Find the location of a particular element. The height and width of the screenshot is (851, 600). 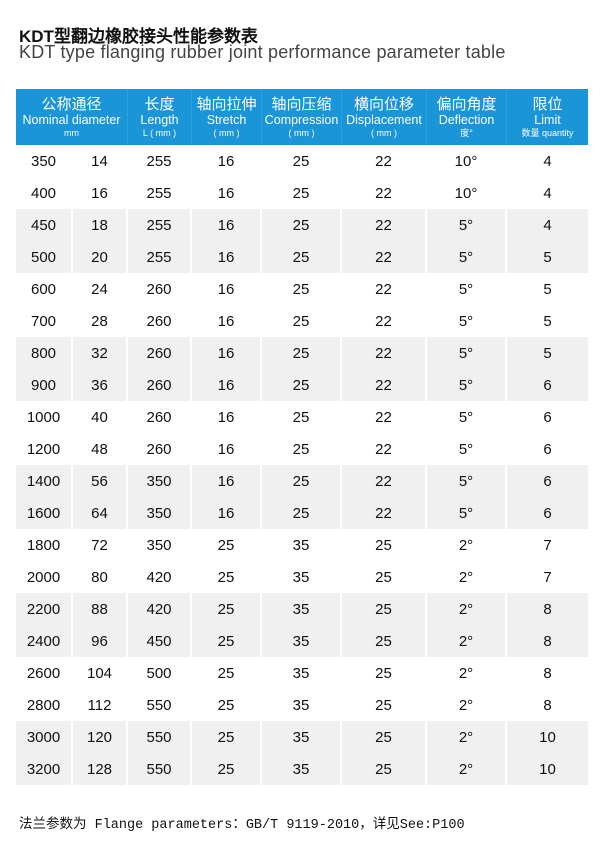

table-cell: 2400 is located at coordinates (44, 641).